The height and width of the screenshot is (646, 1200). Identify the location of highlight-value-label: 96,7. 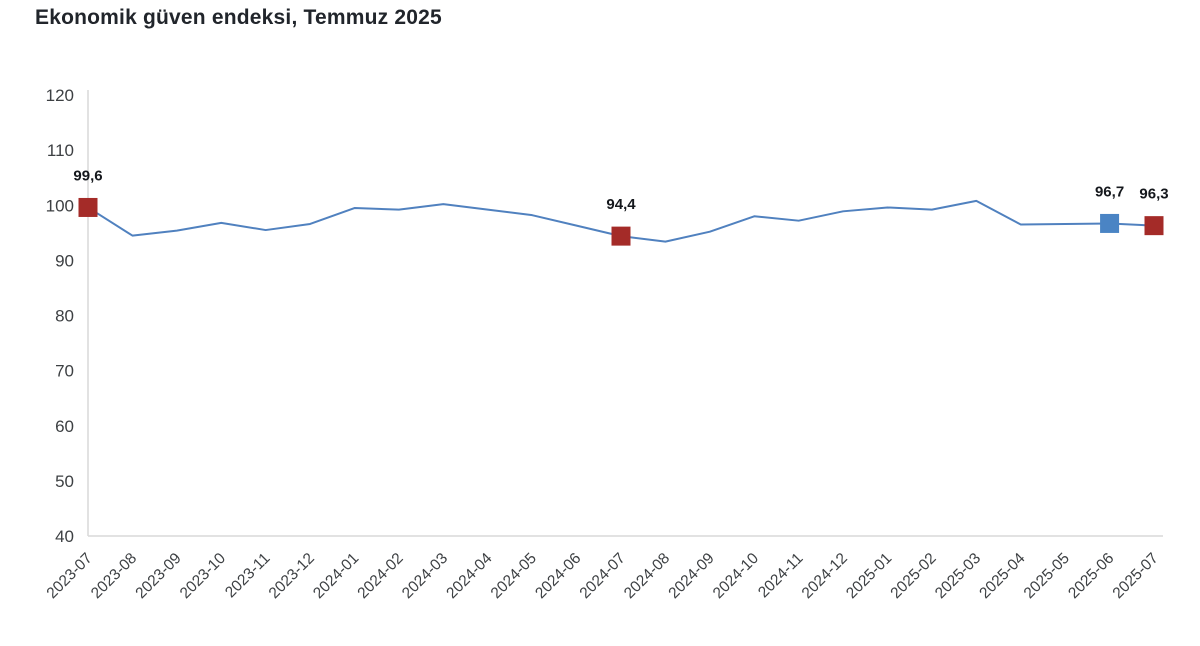
(1109, 191).